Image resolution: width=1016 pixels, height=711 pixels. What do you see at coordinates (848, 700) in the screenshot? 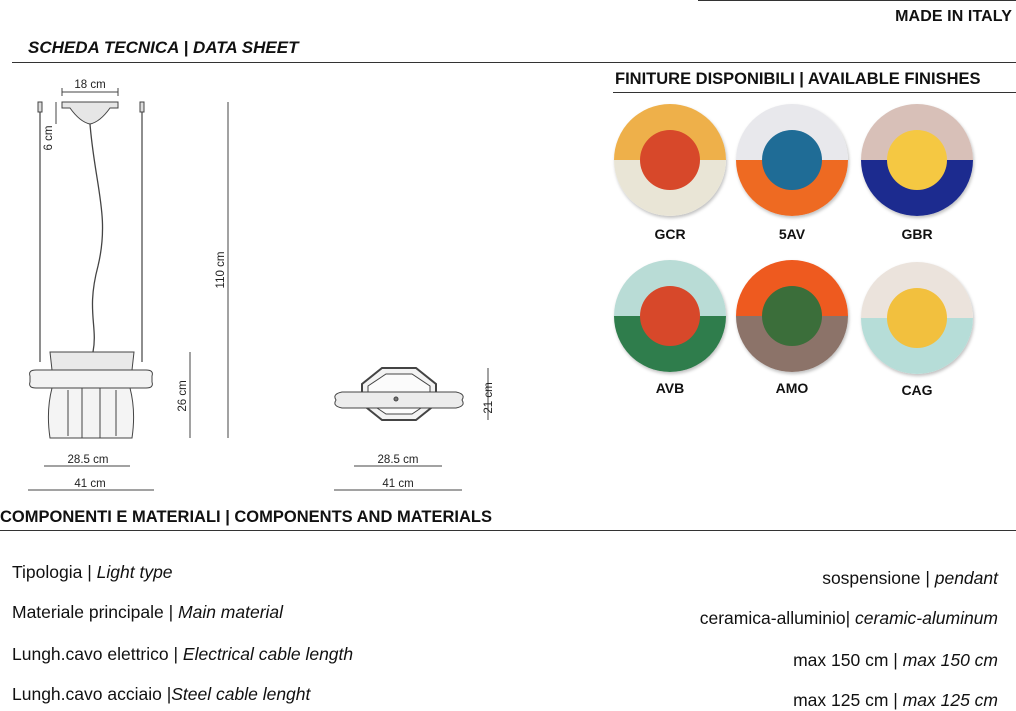
I see `spec-value-it: max 125 cm |` at bounding box center [848, 700].